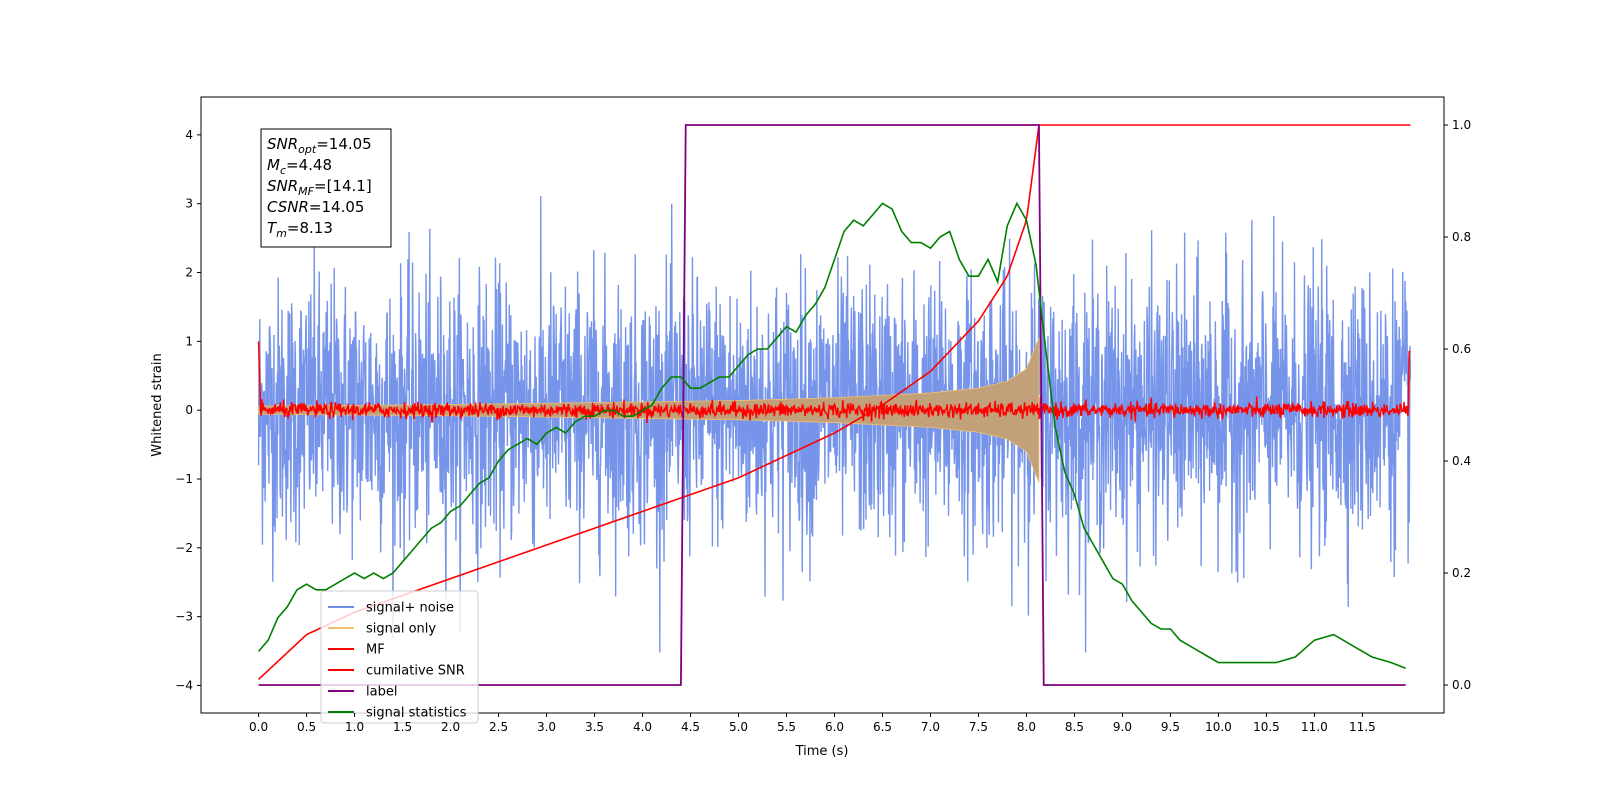  What do you see at coordinates (1218, 727) in the screenshot?
I see `x-tick-label: 10.0` at bounding box center [1218, 727].